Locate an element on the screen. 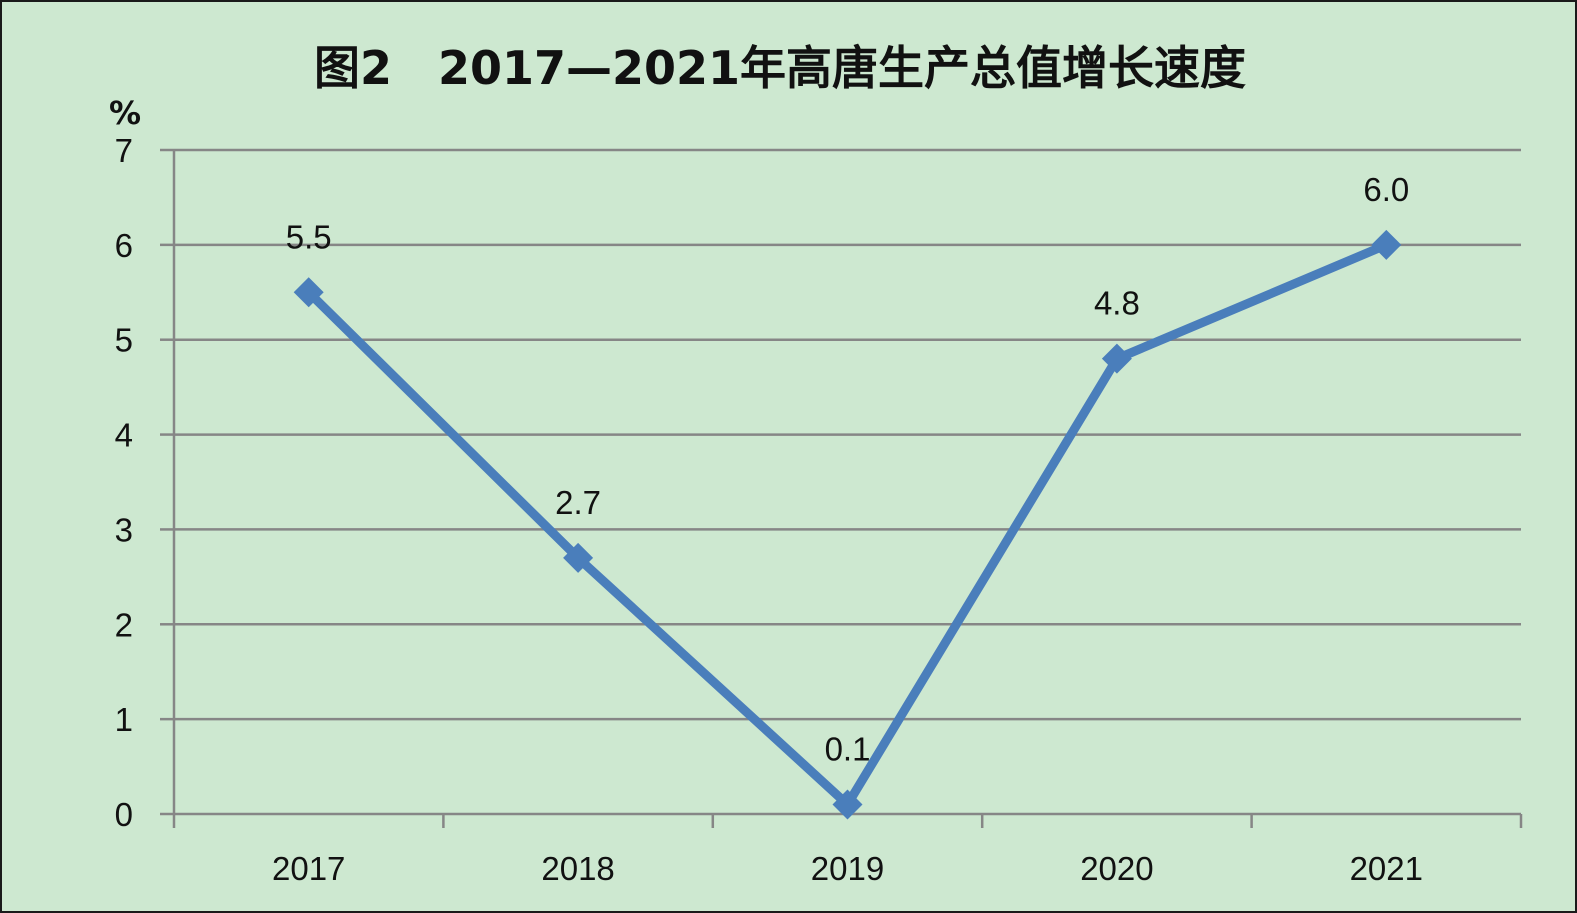 The height and width of the screenshot is (913, 1577). x-tick-label-2021: 2021 is located at coordinates (1386, 868).